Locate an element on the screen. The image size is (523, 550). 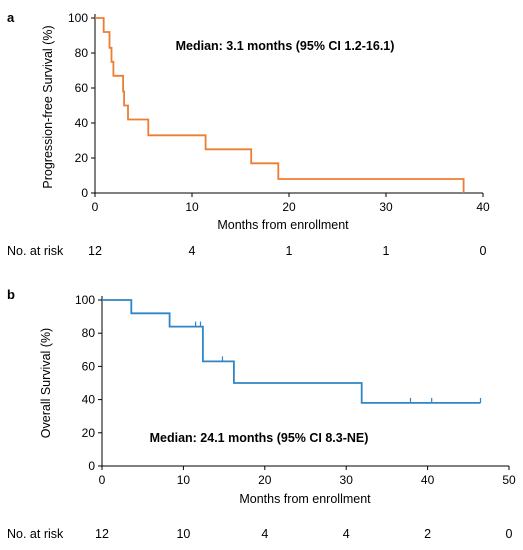
y-tick-label-b: 20 is located at coordinates (89, 433).